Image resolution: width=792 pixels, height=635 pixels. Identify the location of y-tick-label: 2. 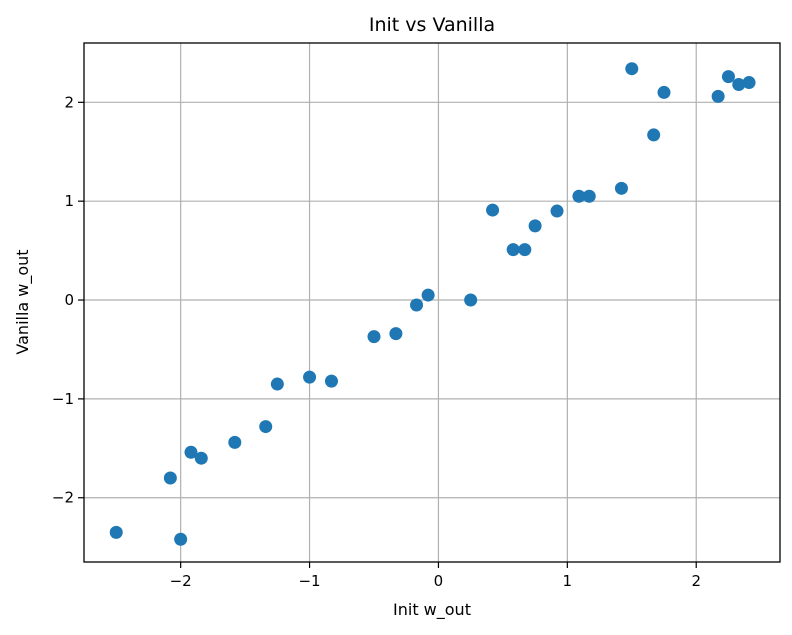
(69, 102).